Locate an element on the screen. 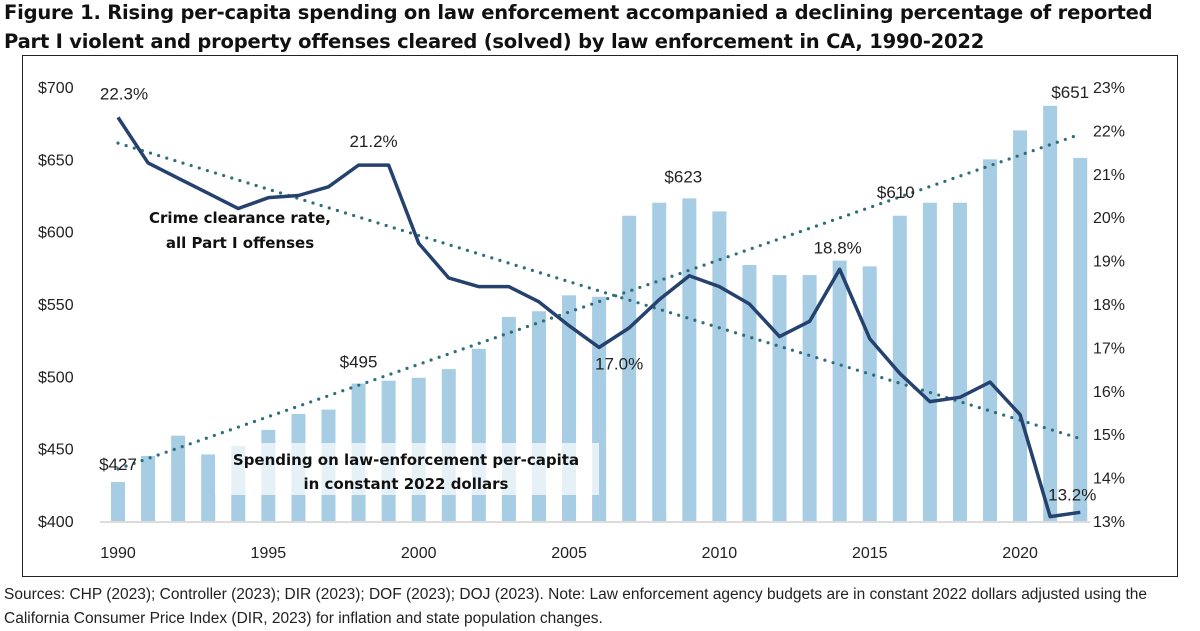 The image size is (1200, 631). left-tick-label: $600 is located at coordinates (56, 233).